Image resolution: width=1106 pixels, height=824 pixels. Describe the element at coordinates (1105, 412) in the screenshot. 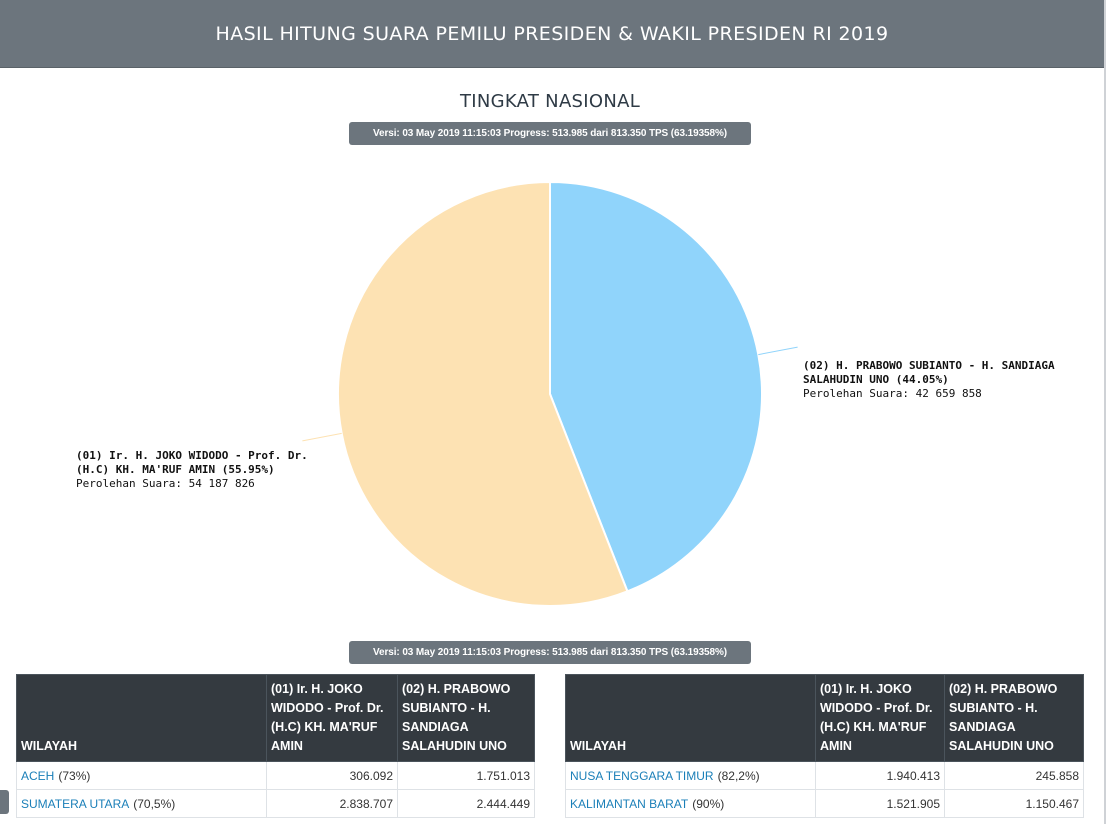

I see `scrollbar-edge` at that location.